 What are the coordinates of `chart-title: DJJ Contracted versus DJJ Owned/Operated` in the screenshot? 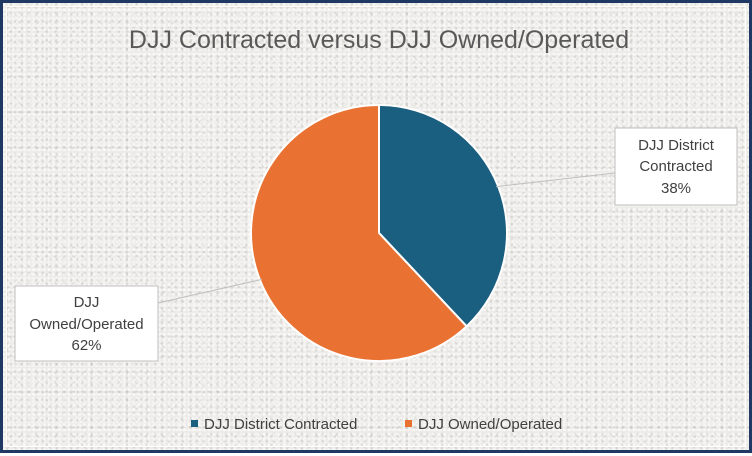 It's located at (379, 40).